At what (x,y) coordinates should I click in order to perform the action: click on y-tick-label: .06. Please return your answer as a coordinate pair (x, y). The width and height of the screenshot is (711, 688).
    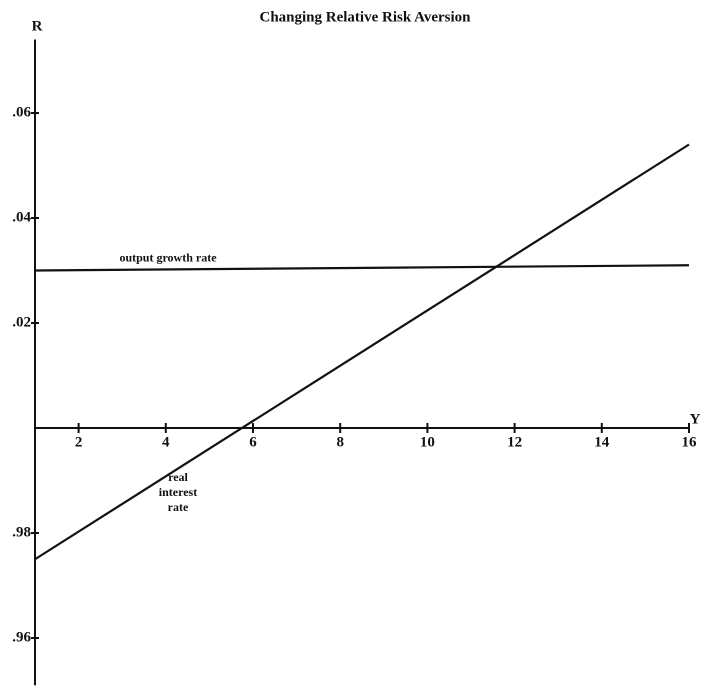
    Looking at the image, I should click on (21, 112).